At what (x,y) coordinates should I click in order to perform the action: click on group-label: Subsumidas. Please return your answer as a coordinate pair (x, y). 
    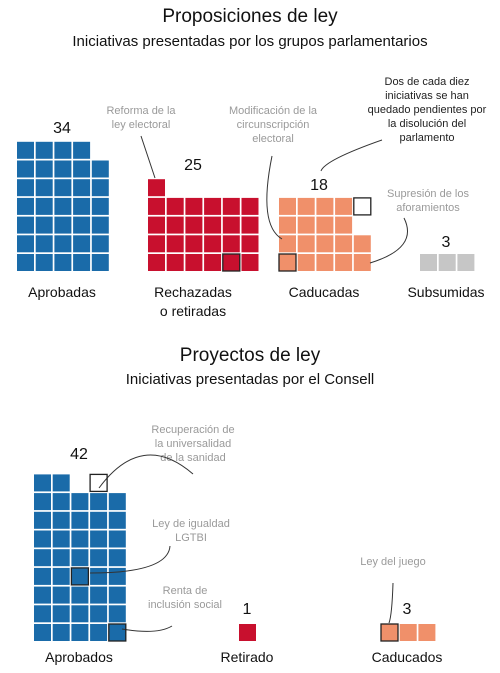
    Looking at the image, I should click on (445, 292).